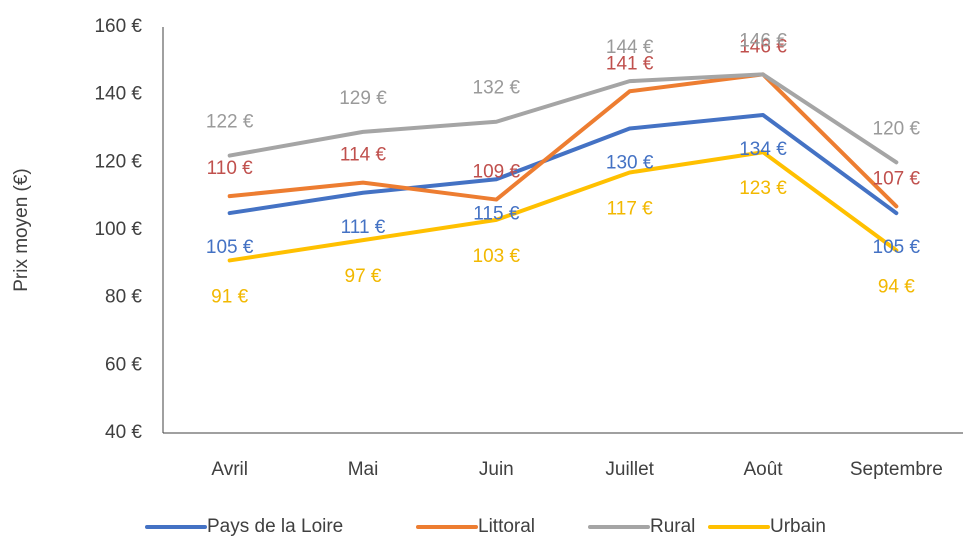  Describe the element at coordinates (897, 178) in the screenshot. I see `data-label: 107 €` at that location.